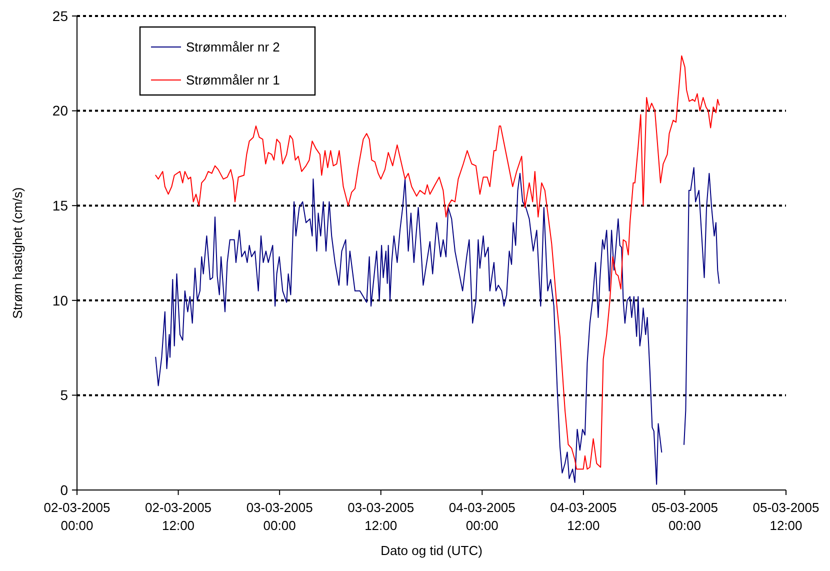  I want to click on y-tick-label: 20, so click(60, 110).